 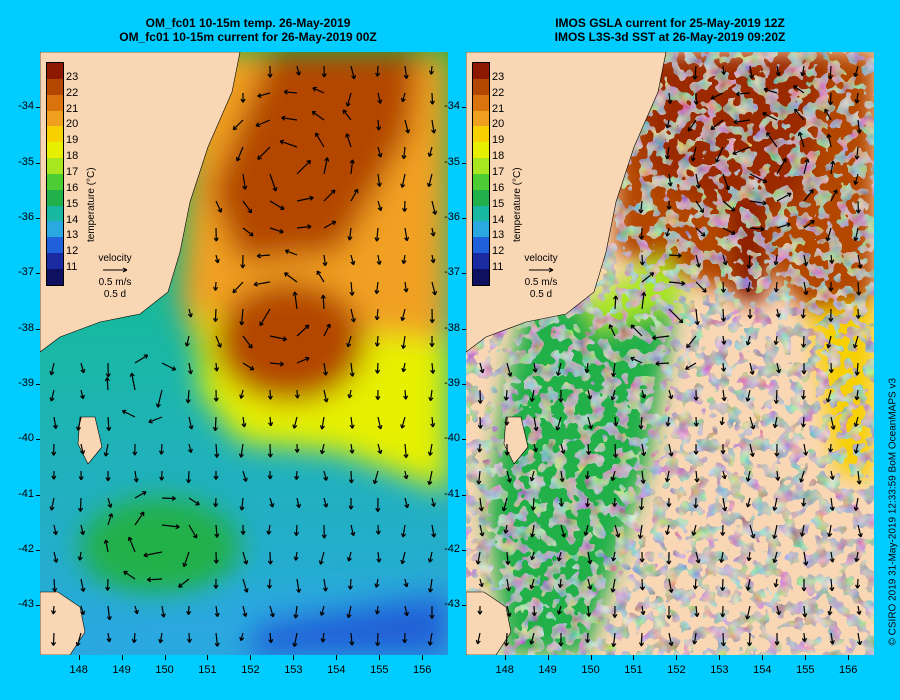 I want to click on longitude-tick-label: 153, so click(x=293, y=670).